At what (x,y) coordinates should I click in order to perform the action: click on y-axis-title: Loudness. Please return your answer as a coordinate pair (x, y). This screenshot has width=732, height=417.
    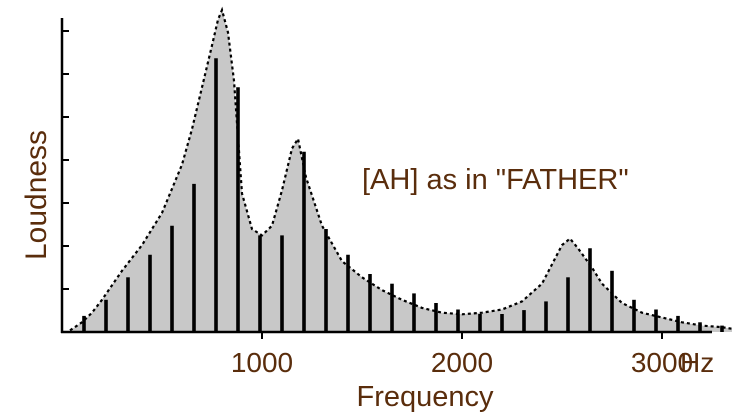
    Looking at the image, I should click on (36, 195).